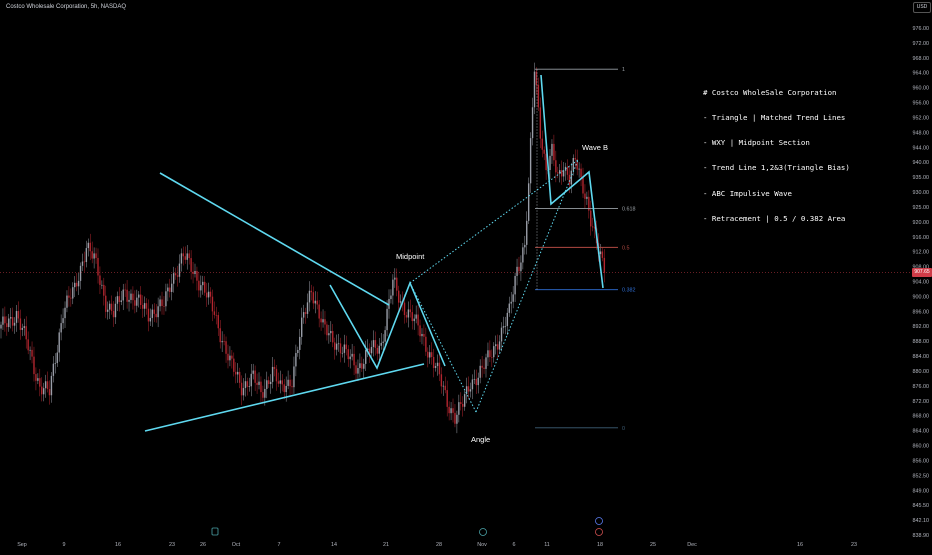 The image size is (932, 555). Describe the element at coordinates (629, 209) in the screenshot. I see `fib-level-label: 0.618` at that location.